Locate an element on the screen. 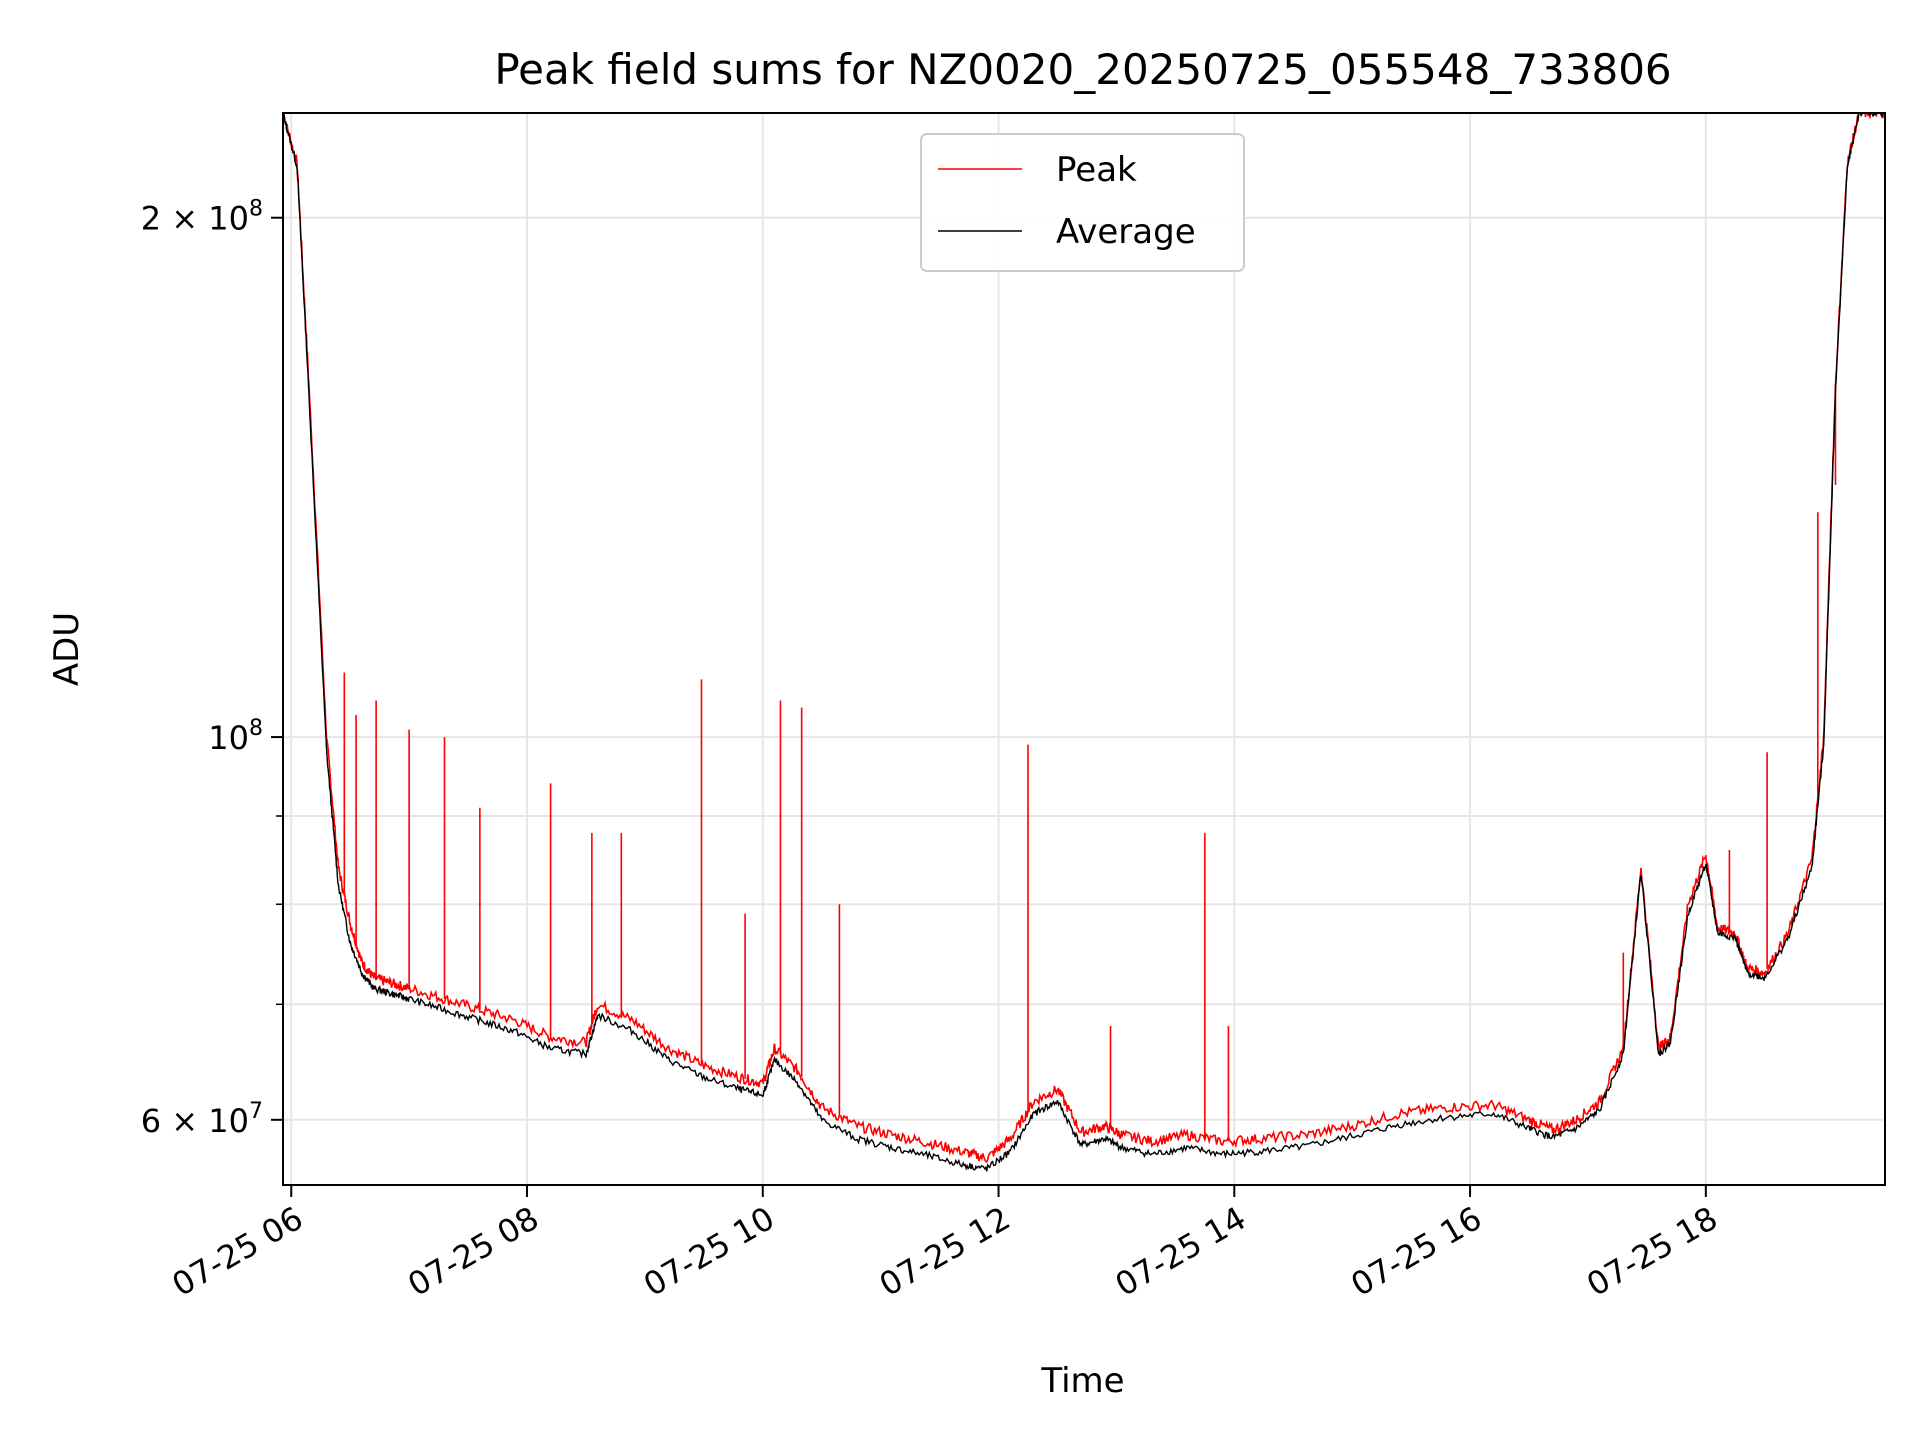 Image resolution: width=1920 pixels, height=1440 pixels. y-tick-label: 2 × 108 is located at coordinates (202, 217).